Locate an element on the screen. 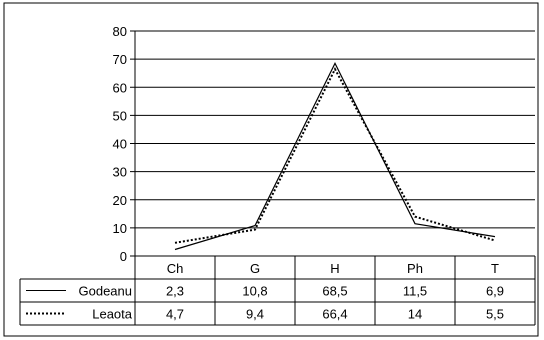 This screenshot has height=340, width=544. y-tick-label-80: 80 is located at coordinates (120, 31).